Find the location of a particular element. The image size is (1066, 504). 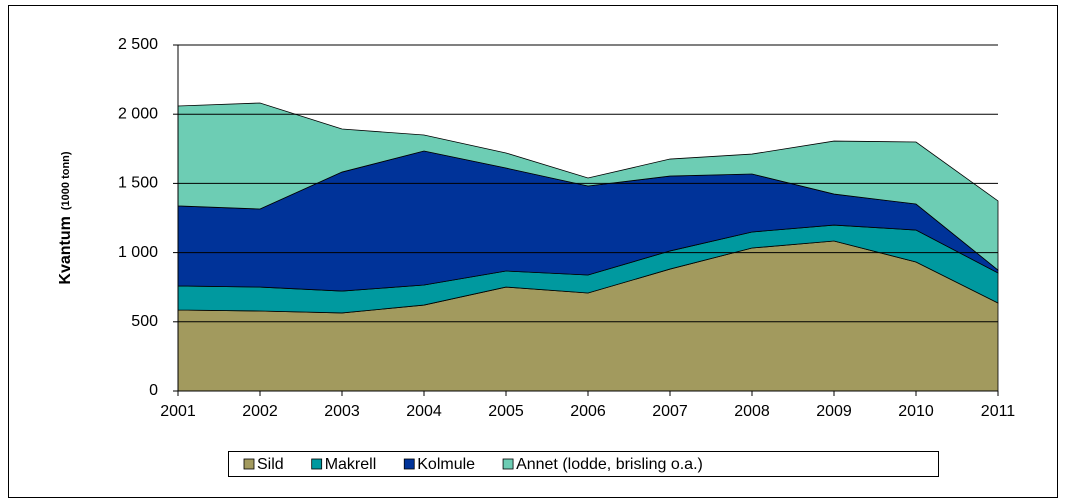

y-axis-label: Kvantum (1000 tonn) is located at coordinates (65, 217).